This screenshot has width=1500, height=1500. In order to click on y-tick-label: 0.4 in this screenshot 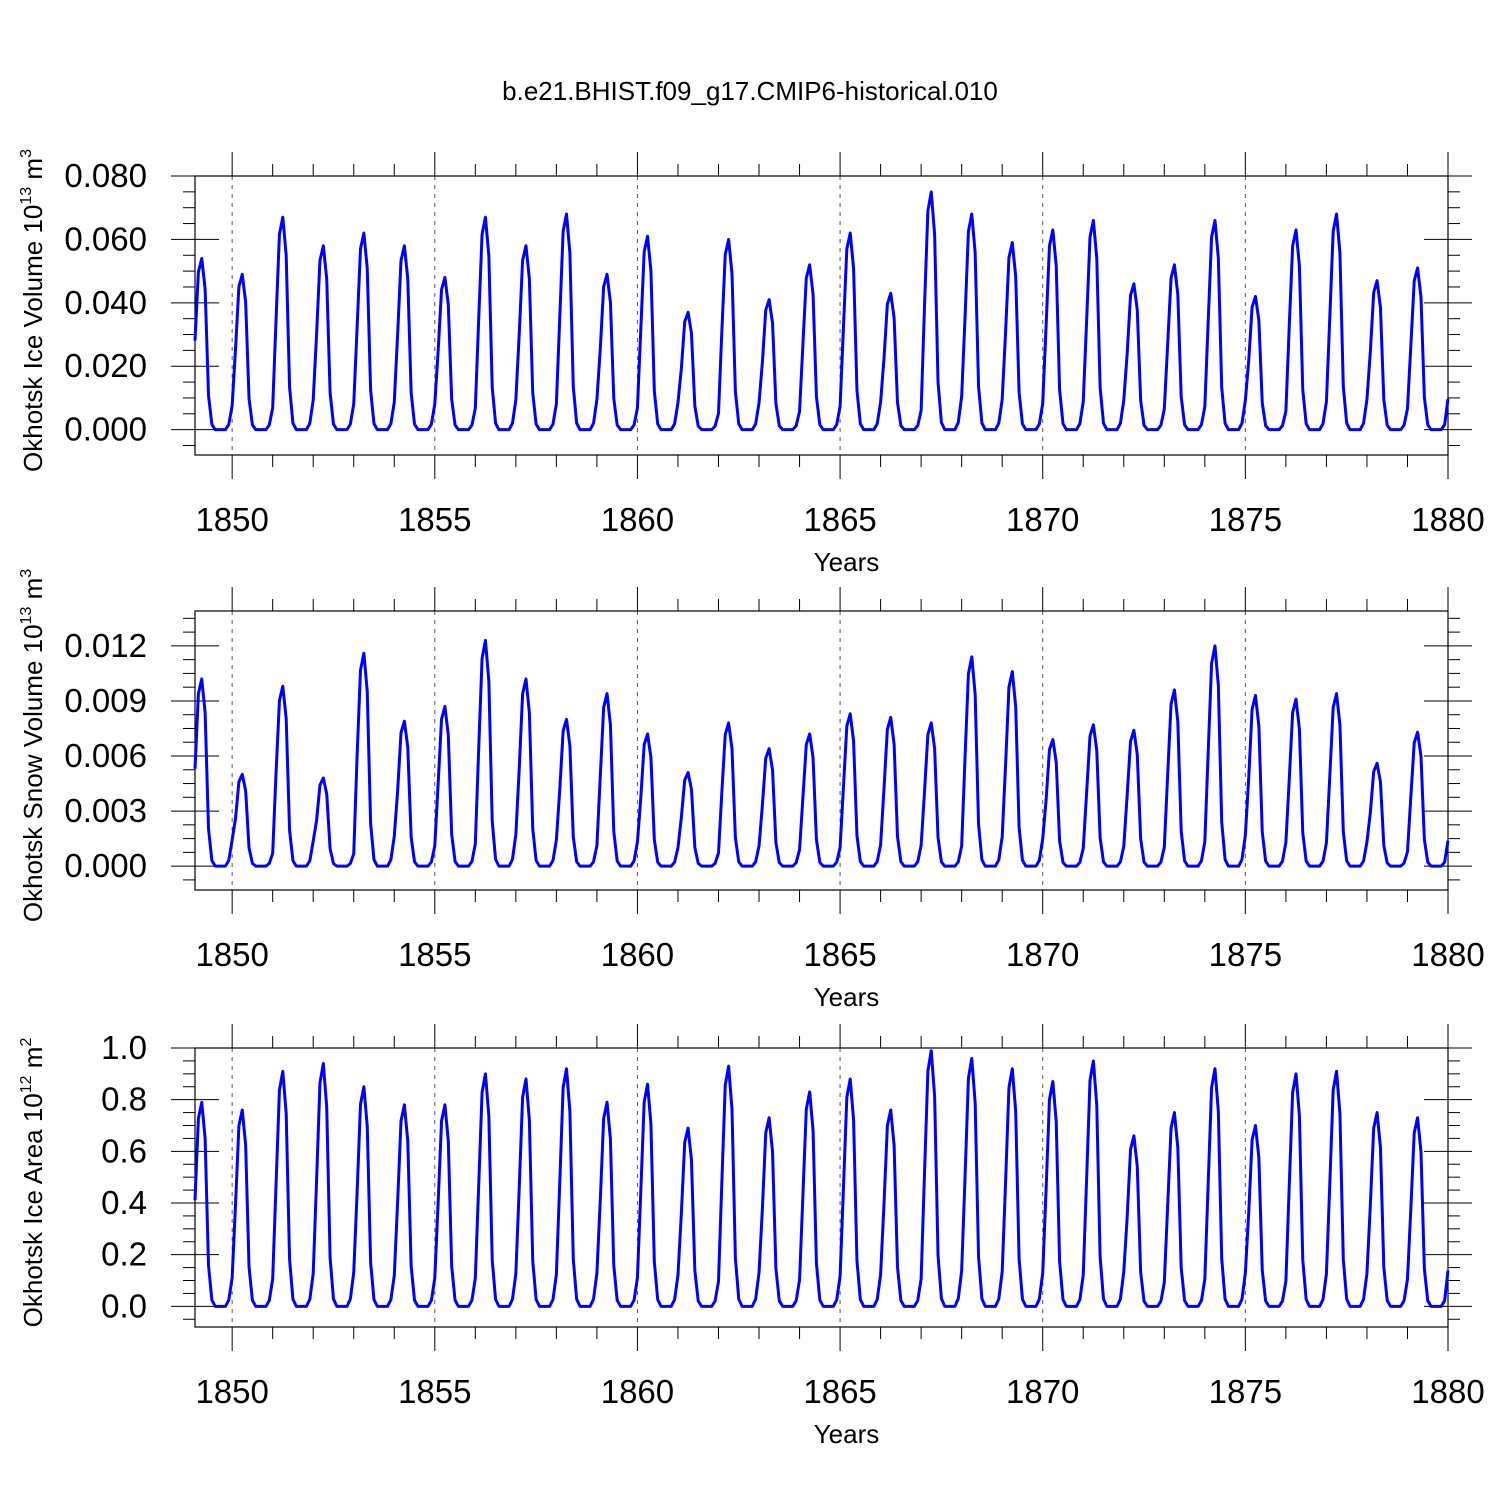, I will do `click(124, 1202)`.